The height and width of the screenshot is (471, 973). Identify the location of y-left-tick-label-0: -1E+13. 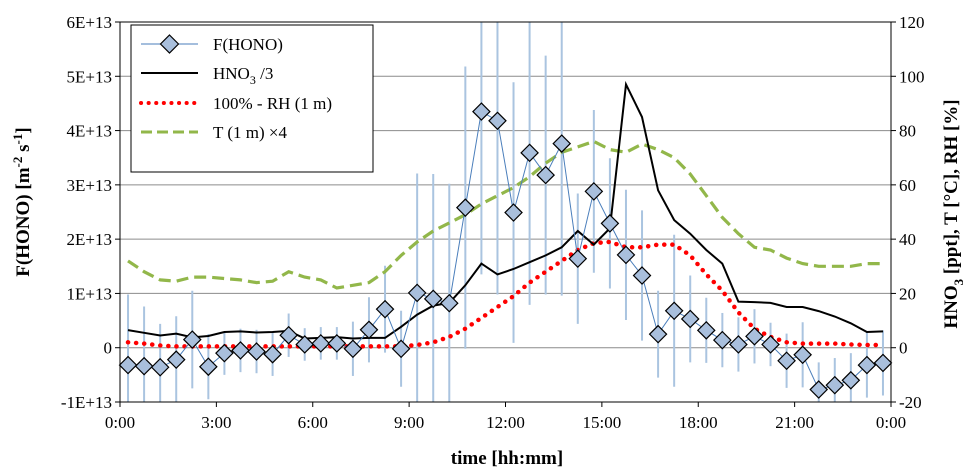
(86, 402).